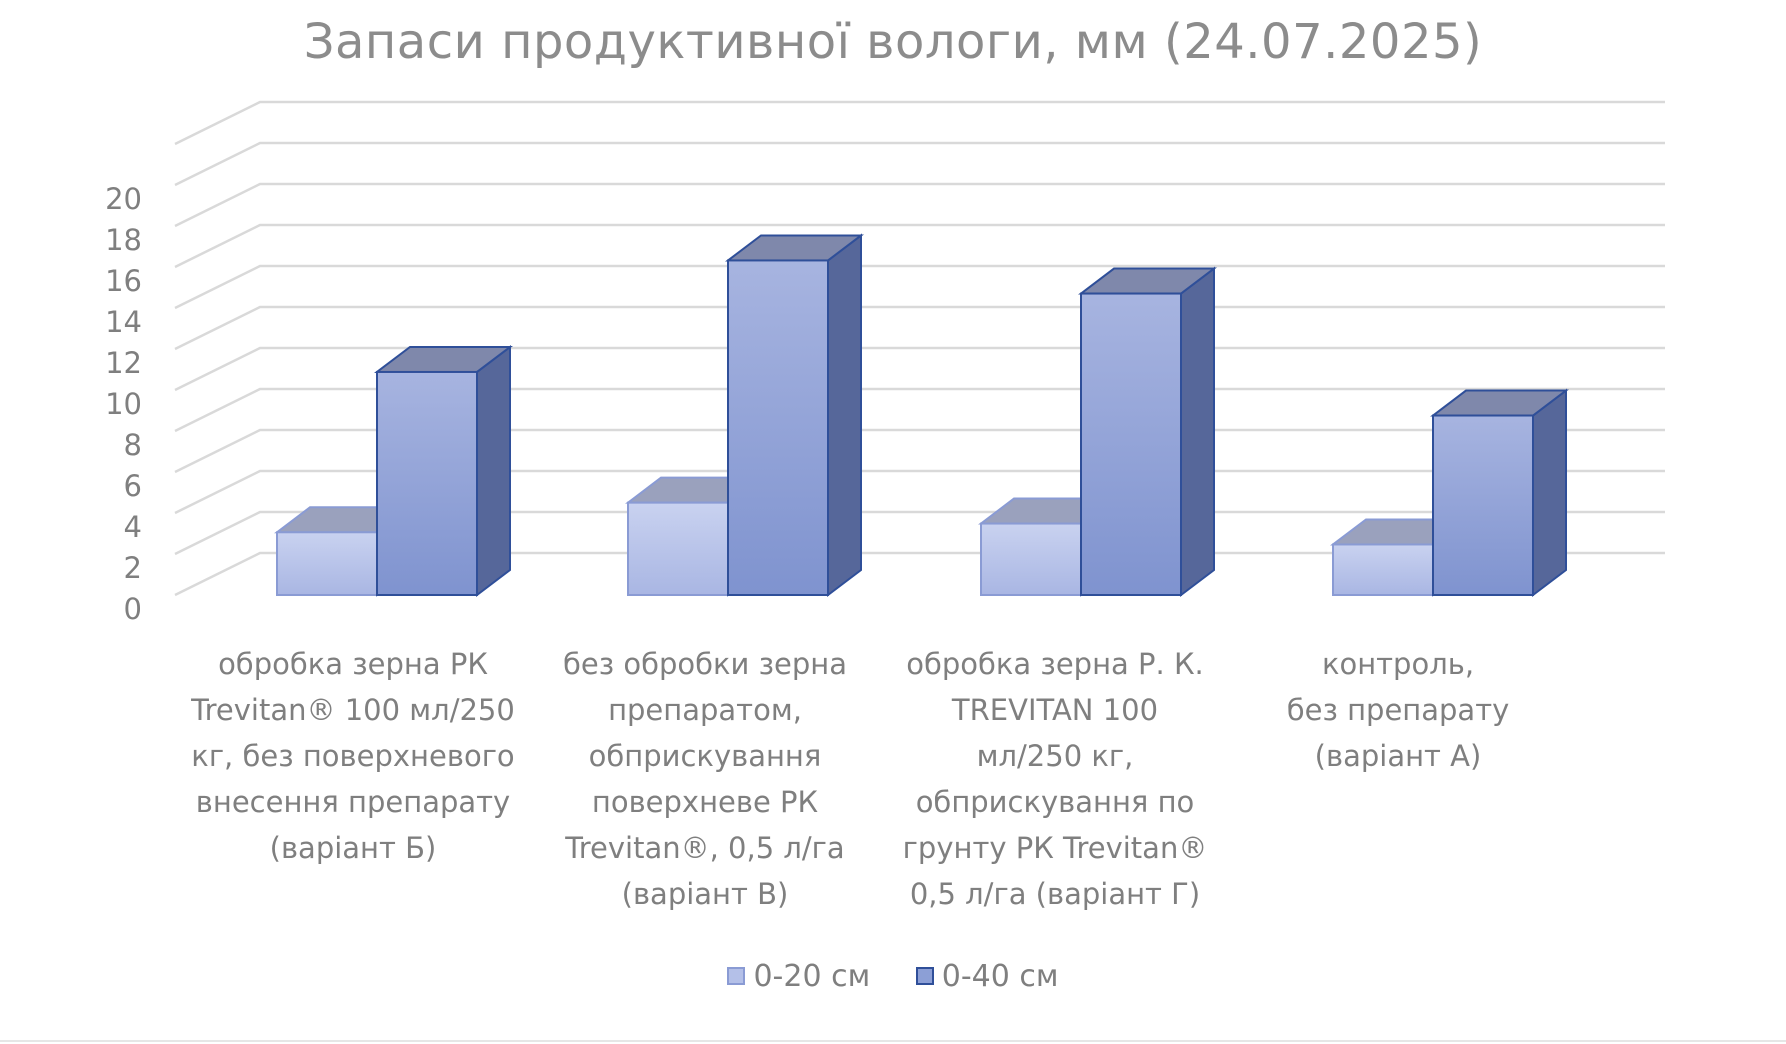  I want to click on legend-item-0-40: 0-40 см, so click(987, 976).